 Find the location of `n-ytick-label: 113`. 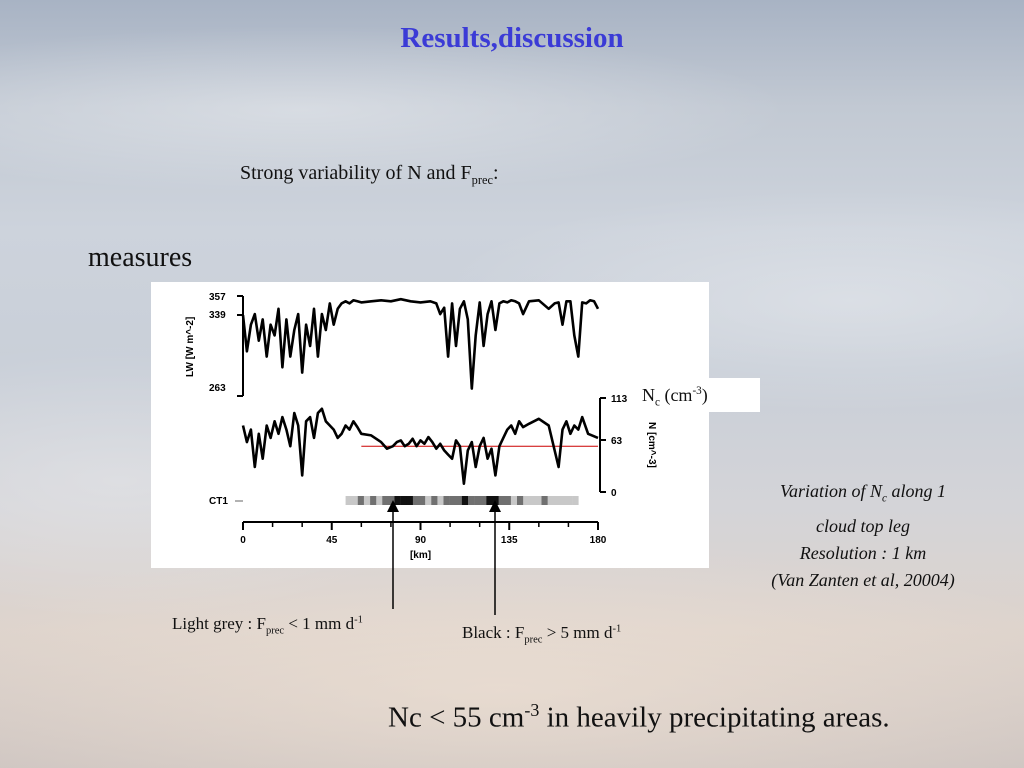

n-ytick-label: 113 is located at coordinates (619, 399).